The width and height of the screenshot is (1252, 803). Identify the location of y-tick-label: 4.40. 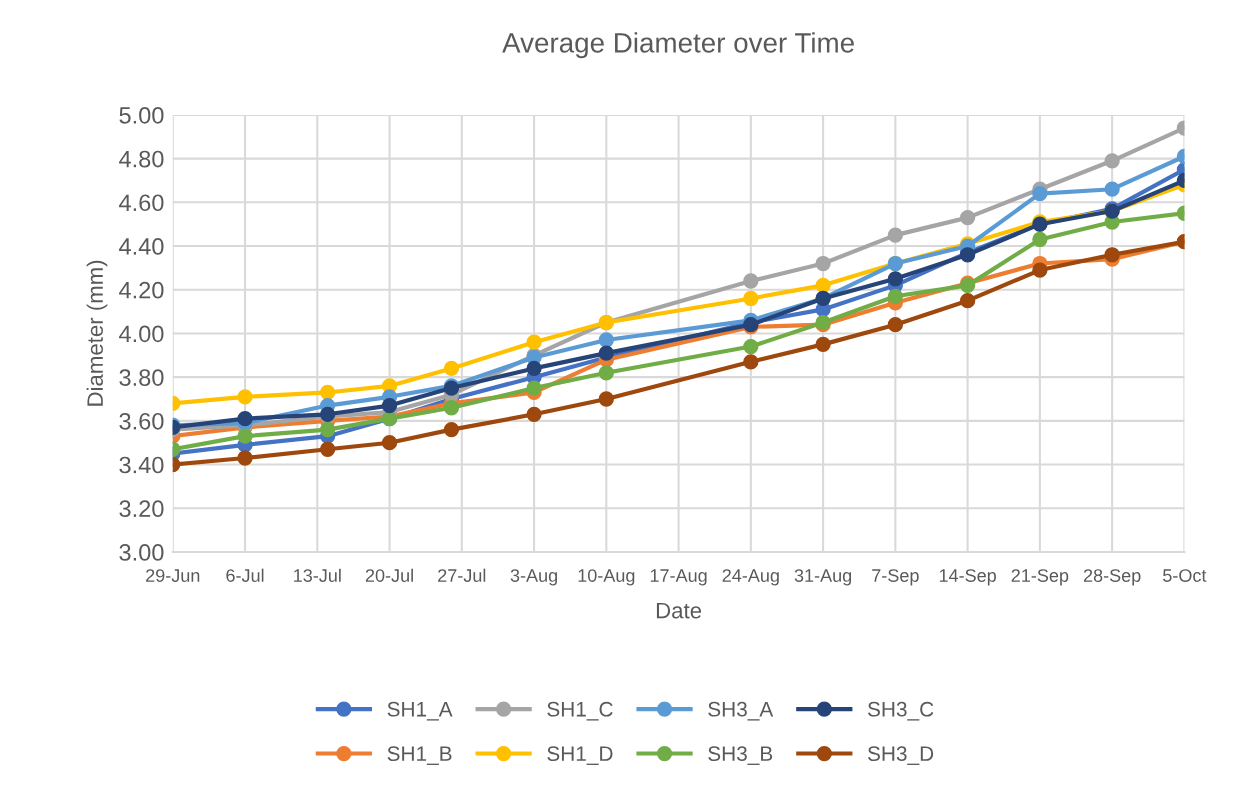
(141, 246).